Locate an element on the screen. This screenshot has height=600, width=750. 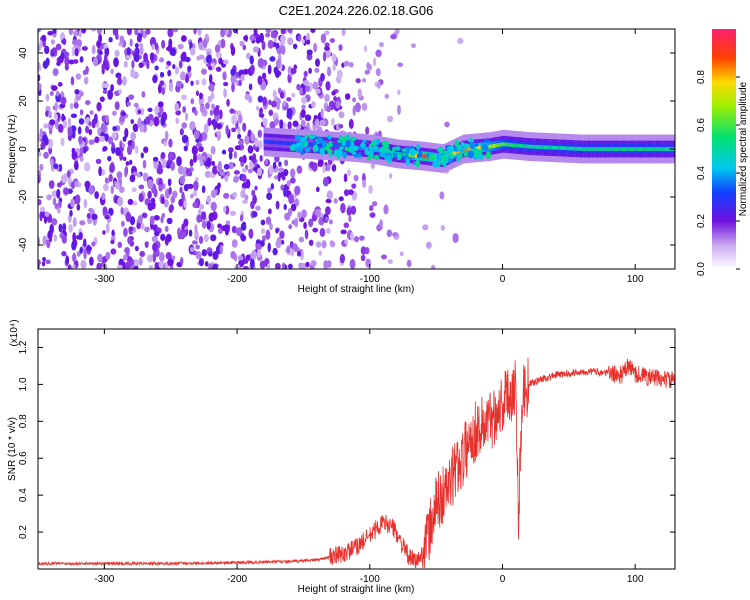
snr-y-label: SNR (10 * v/v) is located at coordinates (12, 449).